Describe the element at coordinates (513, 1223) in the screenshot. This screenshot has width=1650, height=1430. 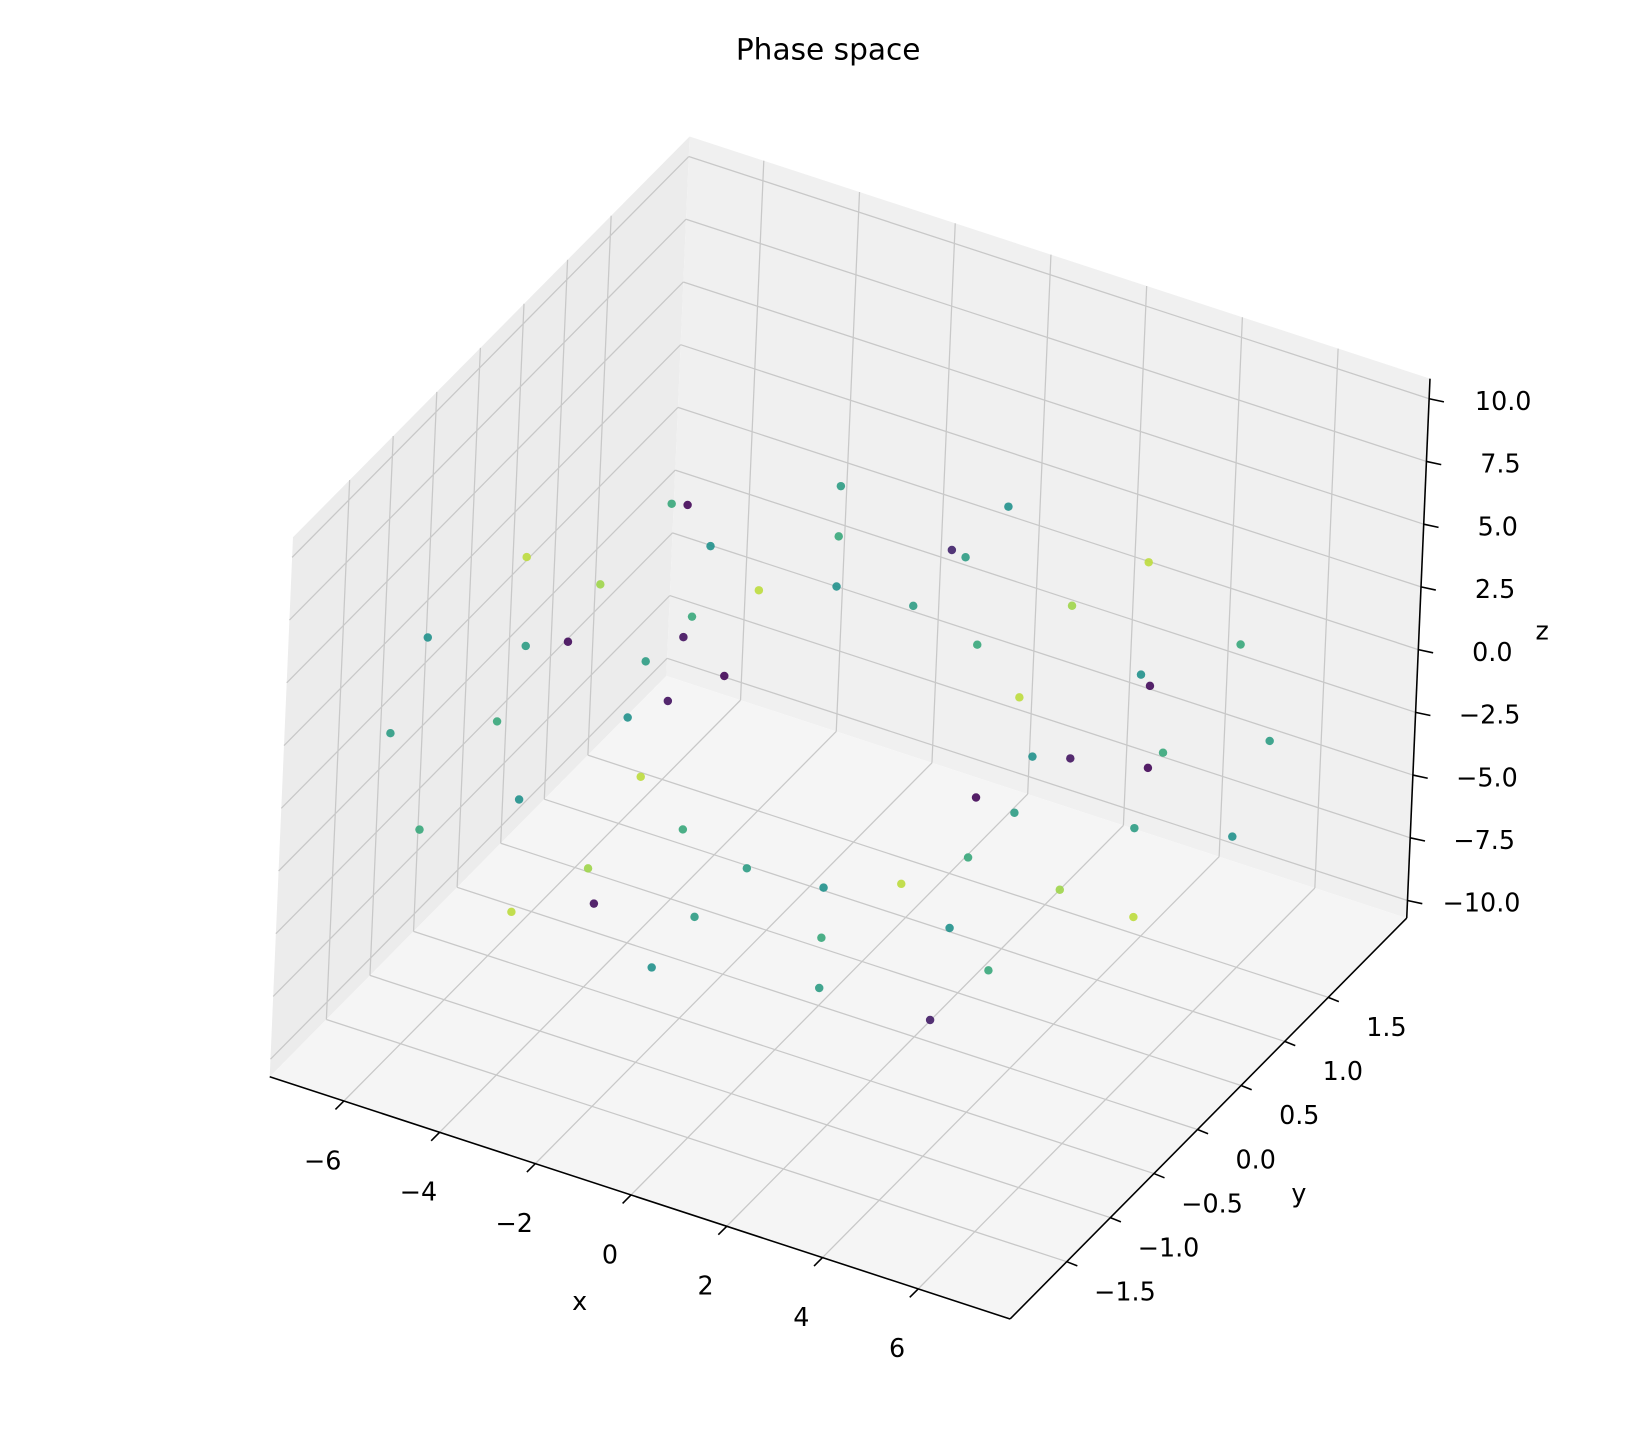
I see `x-tick-label: −2` at that location.